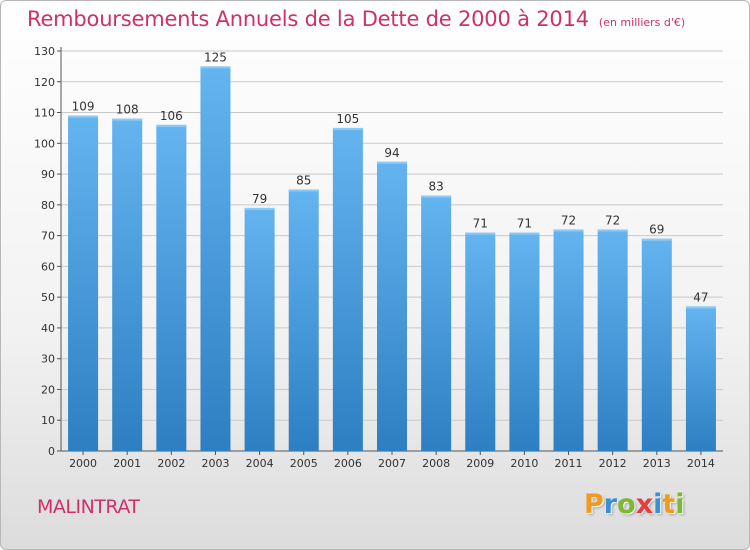  I want to click on data-label-2011: 72, so click(568, 220).